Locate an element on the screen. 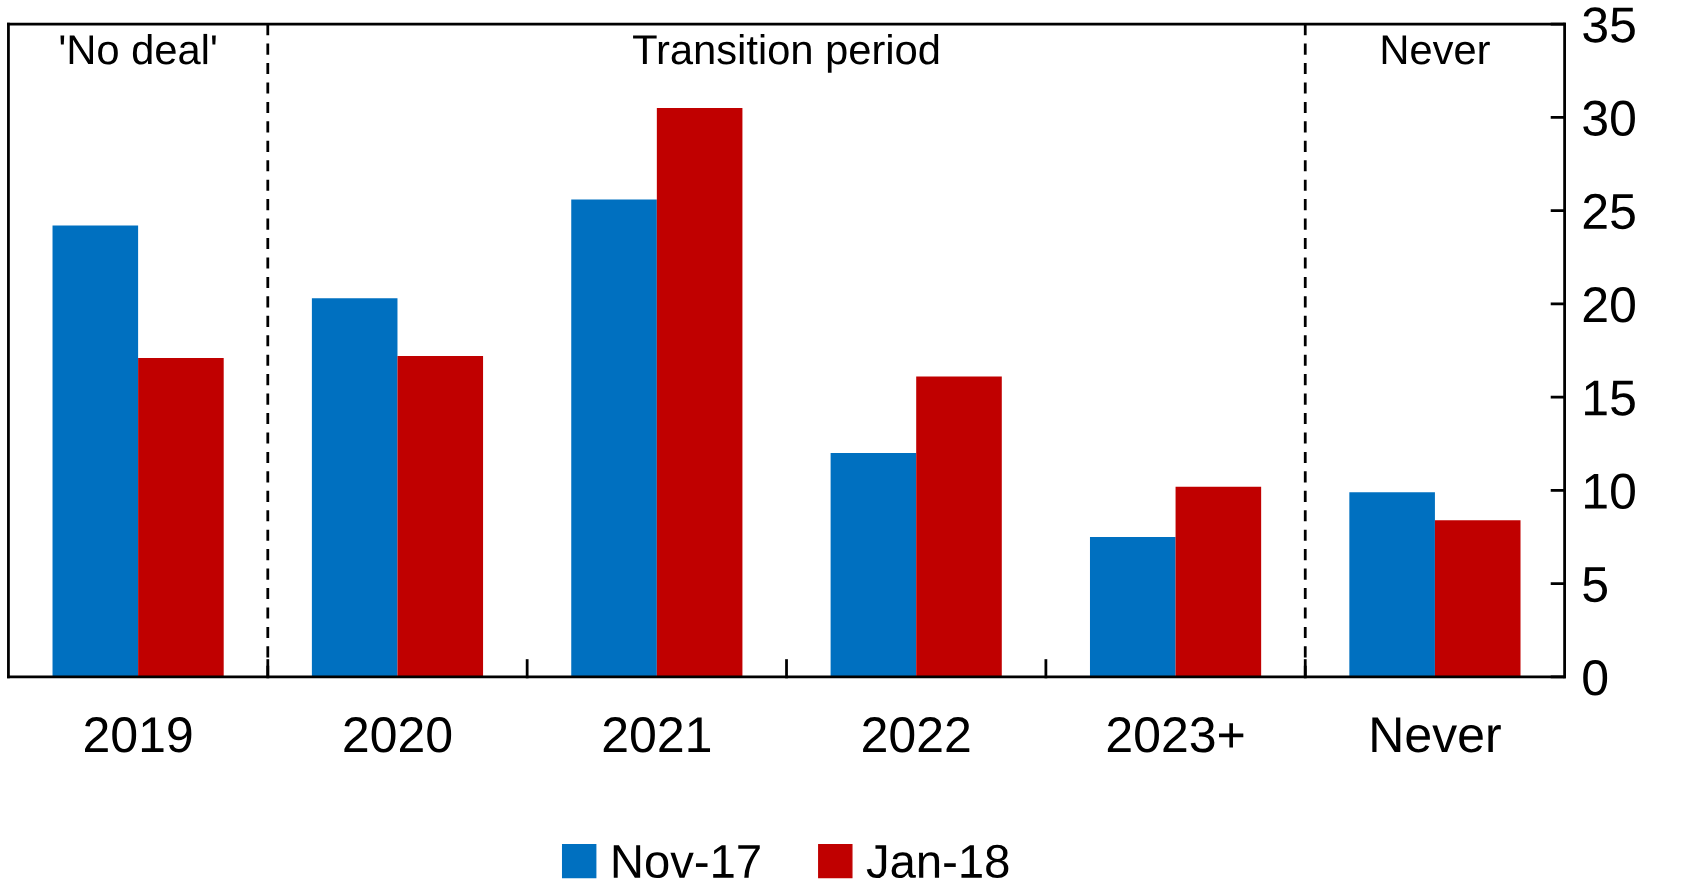 The height and width of the screenshot is (893, 1686). y-tick-label: 15 is located at coordinates (1610, 398).